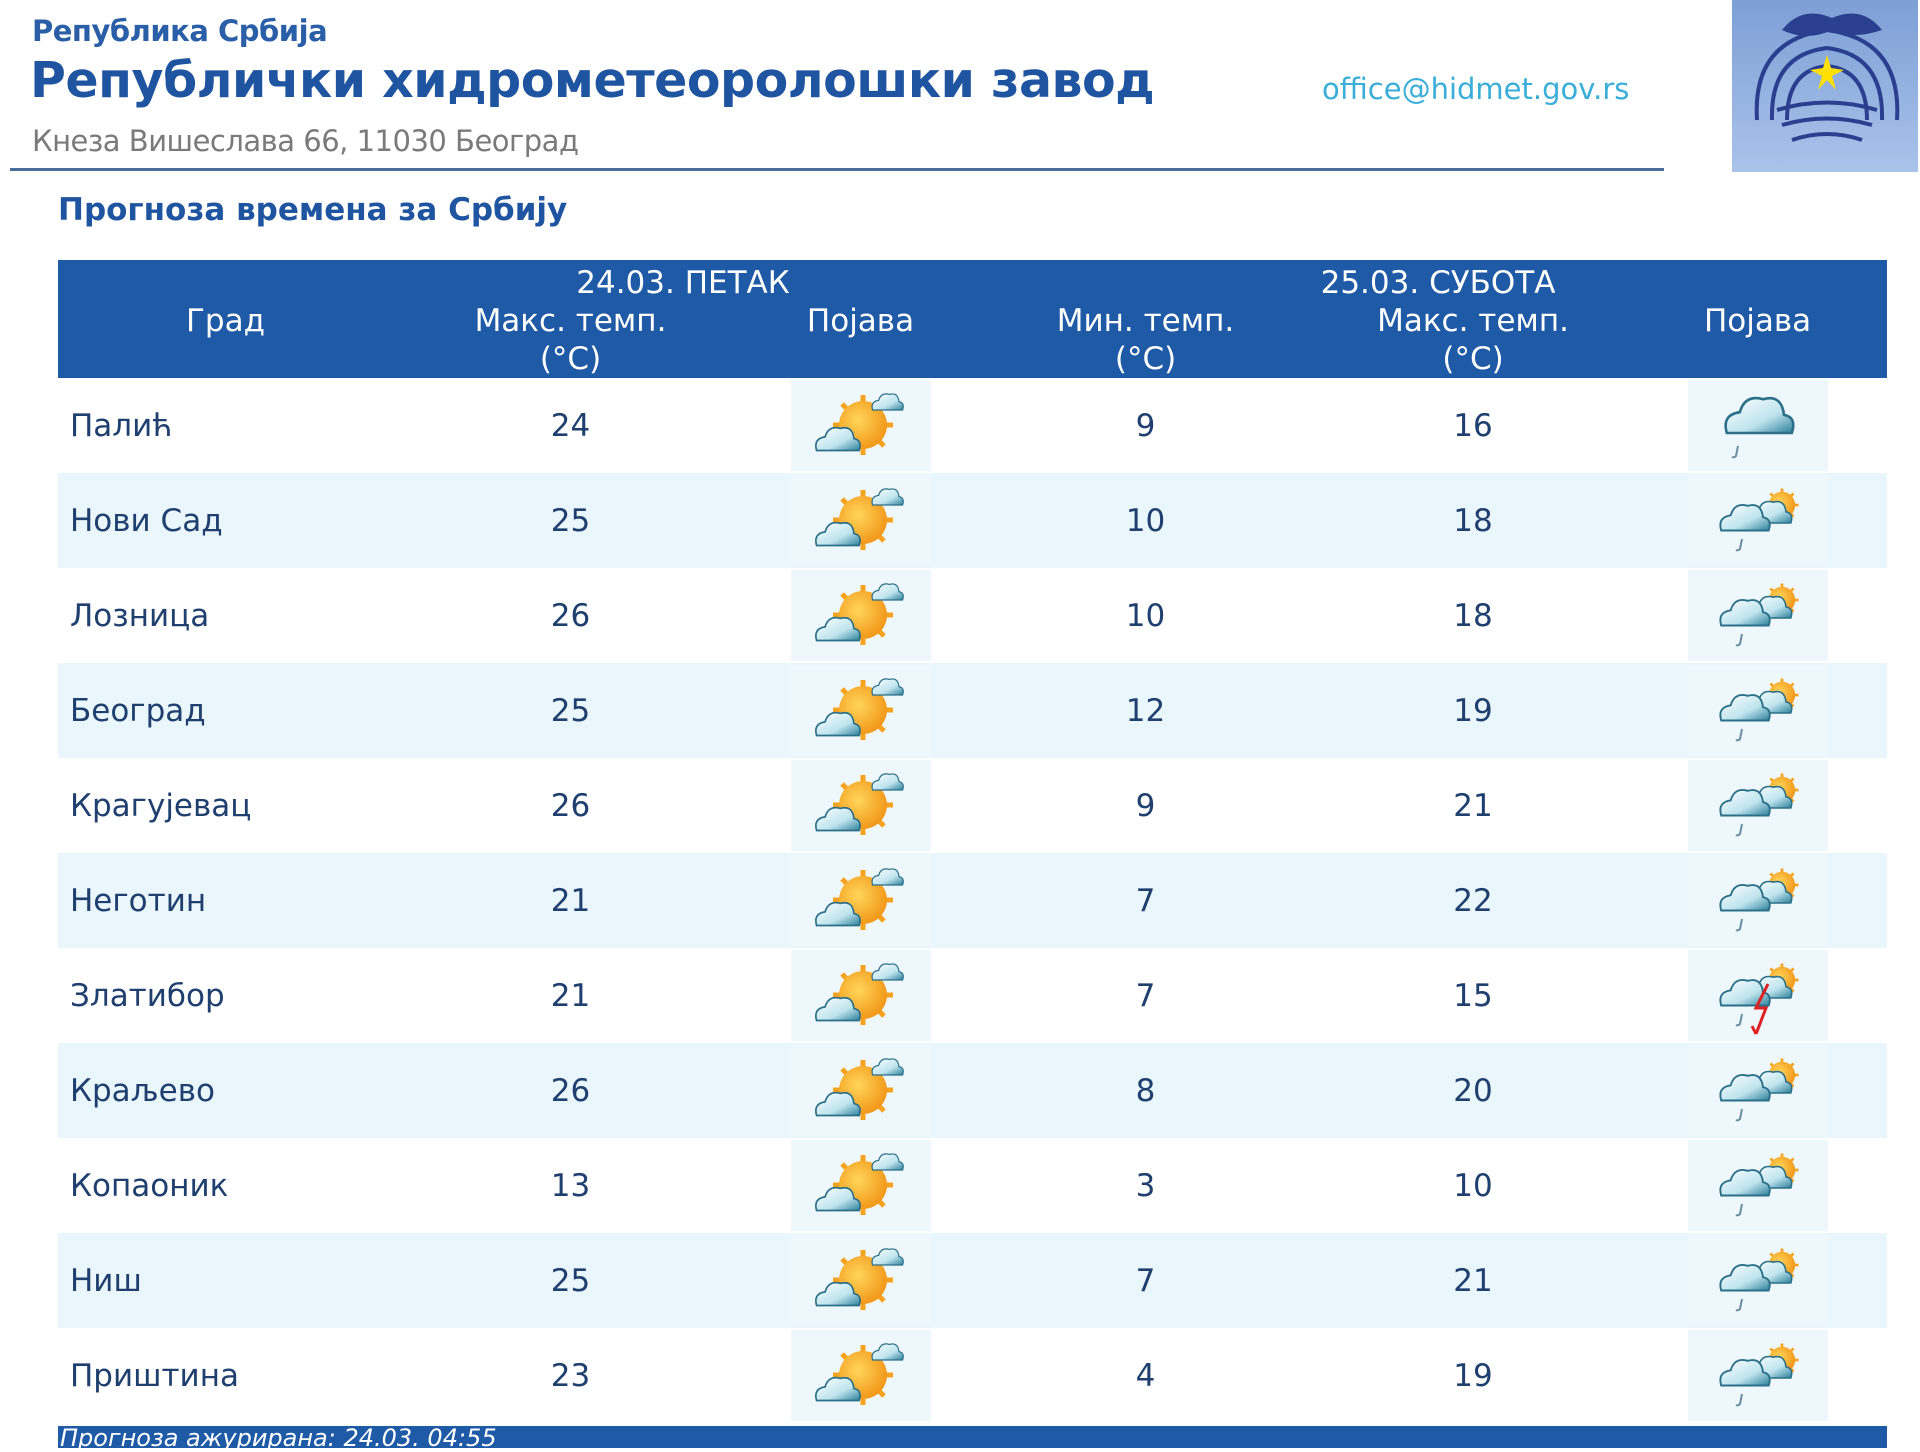 This screenshot has height=1452, width=1920. What do you see at coordinates (225, 340) in the screenshot?
I see `col-city: Град` at bounding box center [225, 340].